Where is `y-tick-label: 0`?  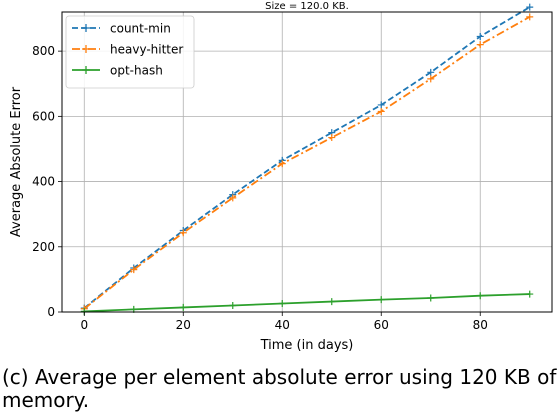 y-tick-label: 0 is located at coordinates (51, 312).